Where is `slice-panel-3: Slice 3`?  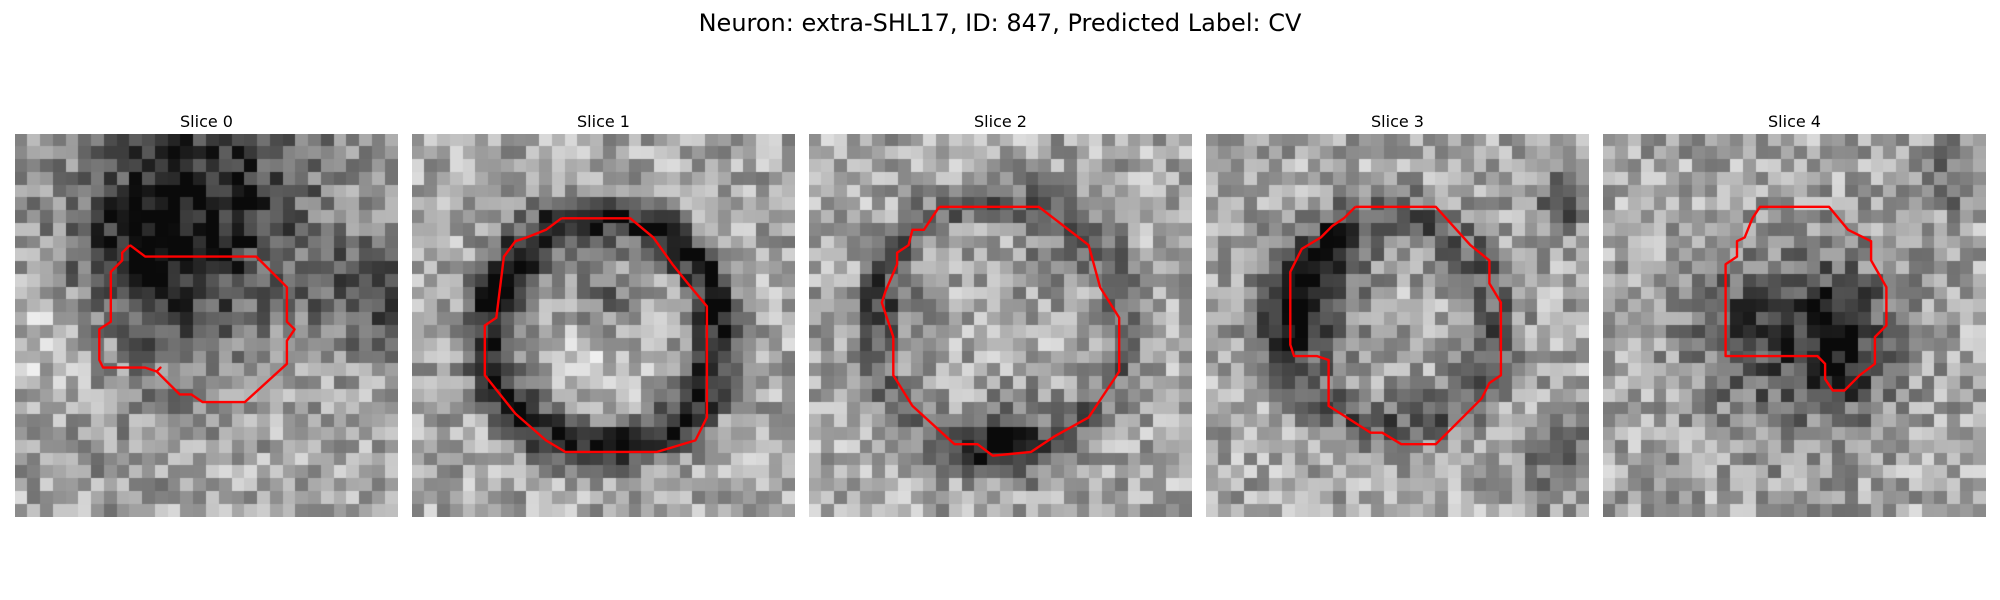 slice-panel-3: Slice 3 is located at coordinates (1397, 313).